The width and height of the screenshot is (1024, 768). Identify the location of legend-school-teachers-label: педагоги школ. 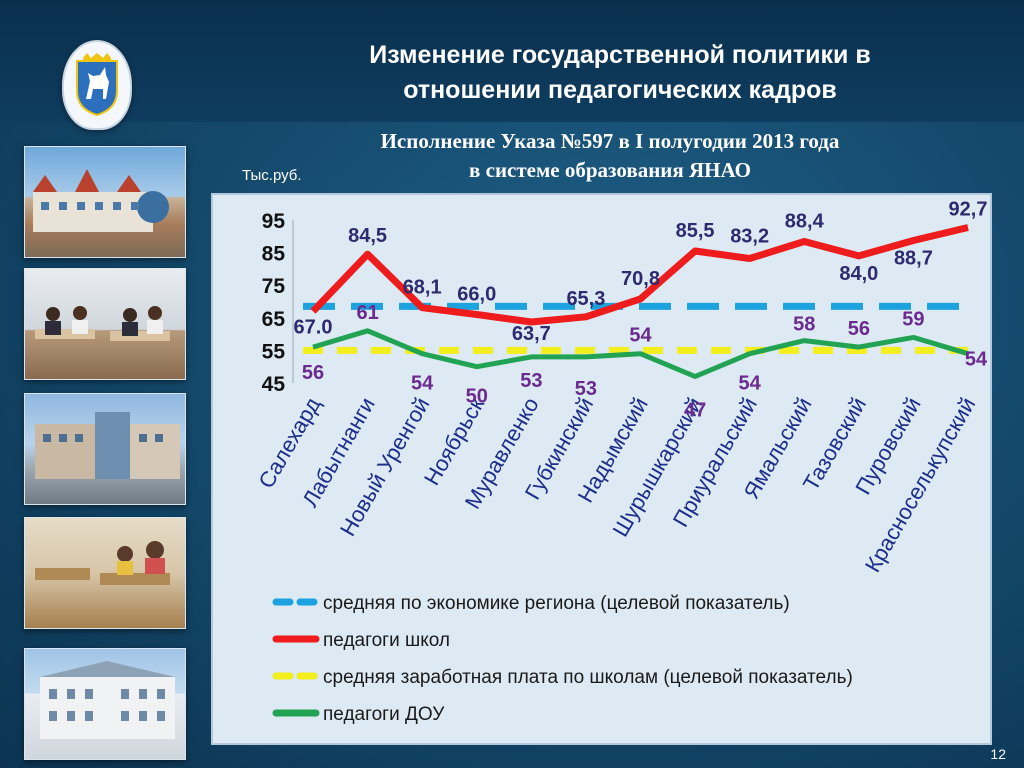
(386, 640).